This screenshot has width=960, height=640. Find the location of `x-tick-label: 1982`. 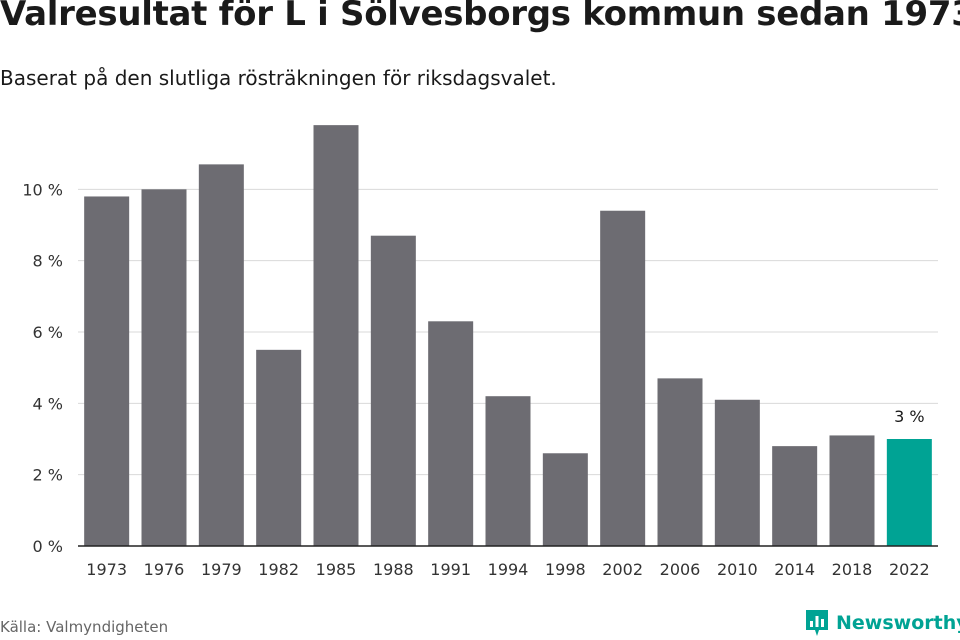

x-tick-label: 1982 is located at coordinates (278, 569).